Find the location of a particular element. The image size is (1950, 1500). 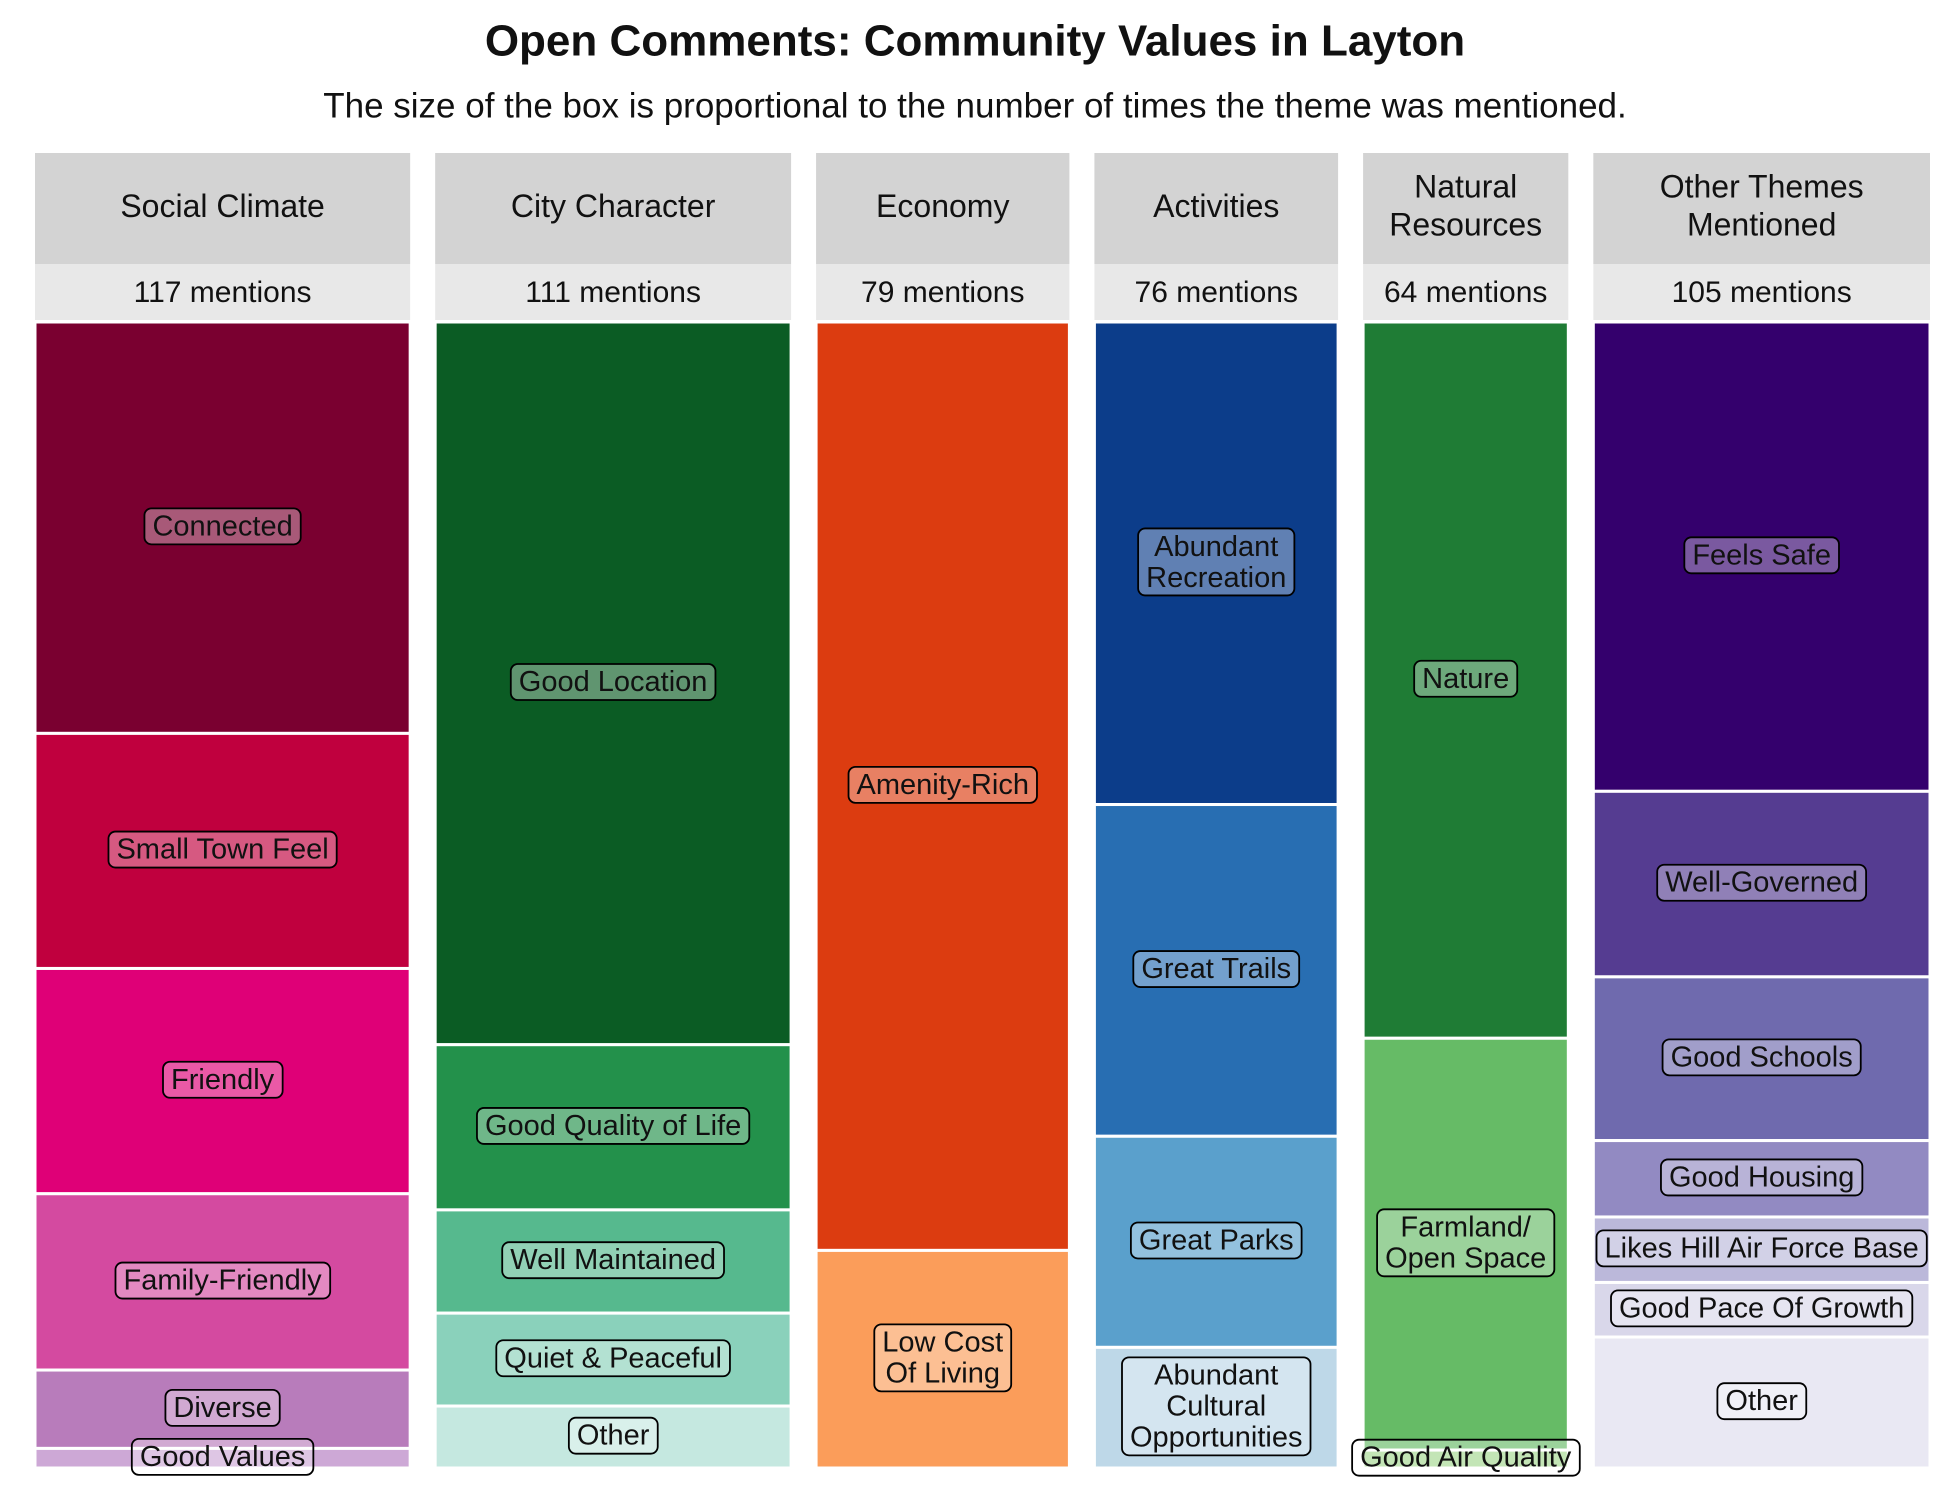

segment-label-group: Good Location is located at coordinates (613, 682).